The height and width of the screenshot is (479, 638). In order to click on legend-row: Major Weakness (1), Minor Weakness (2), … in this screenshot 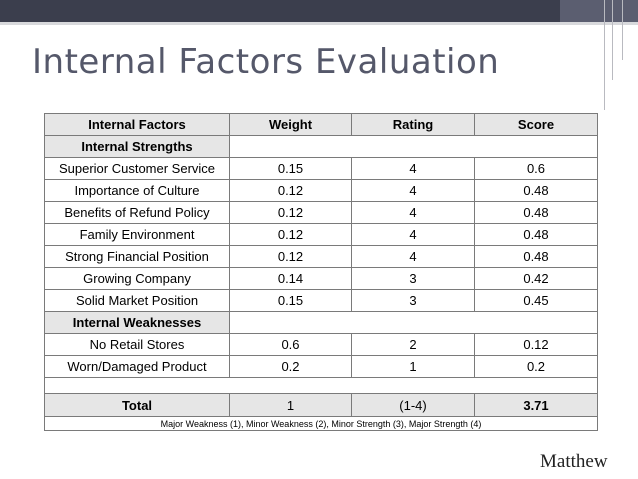, I will do `click(321, 423)`.